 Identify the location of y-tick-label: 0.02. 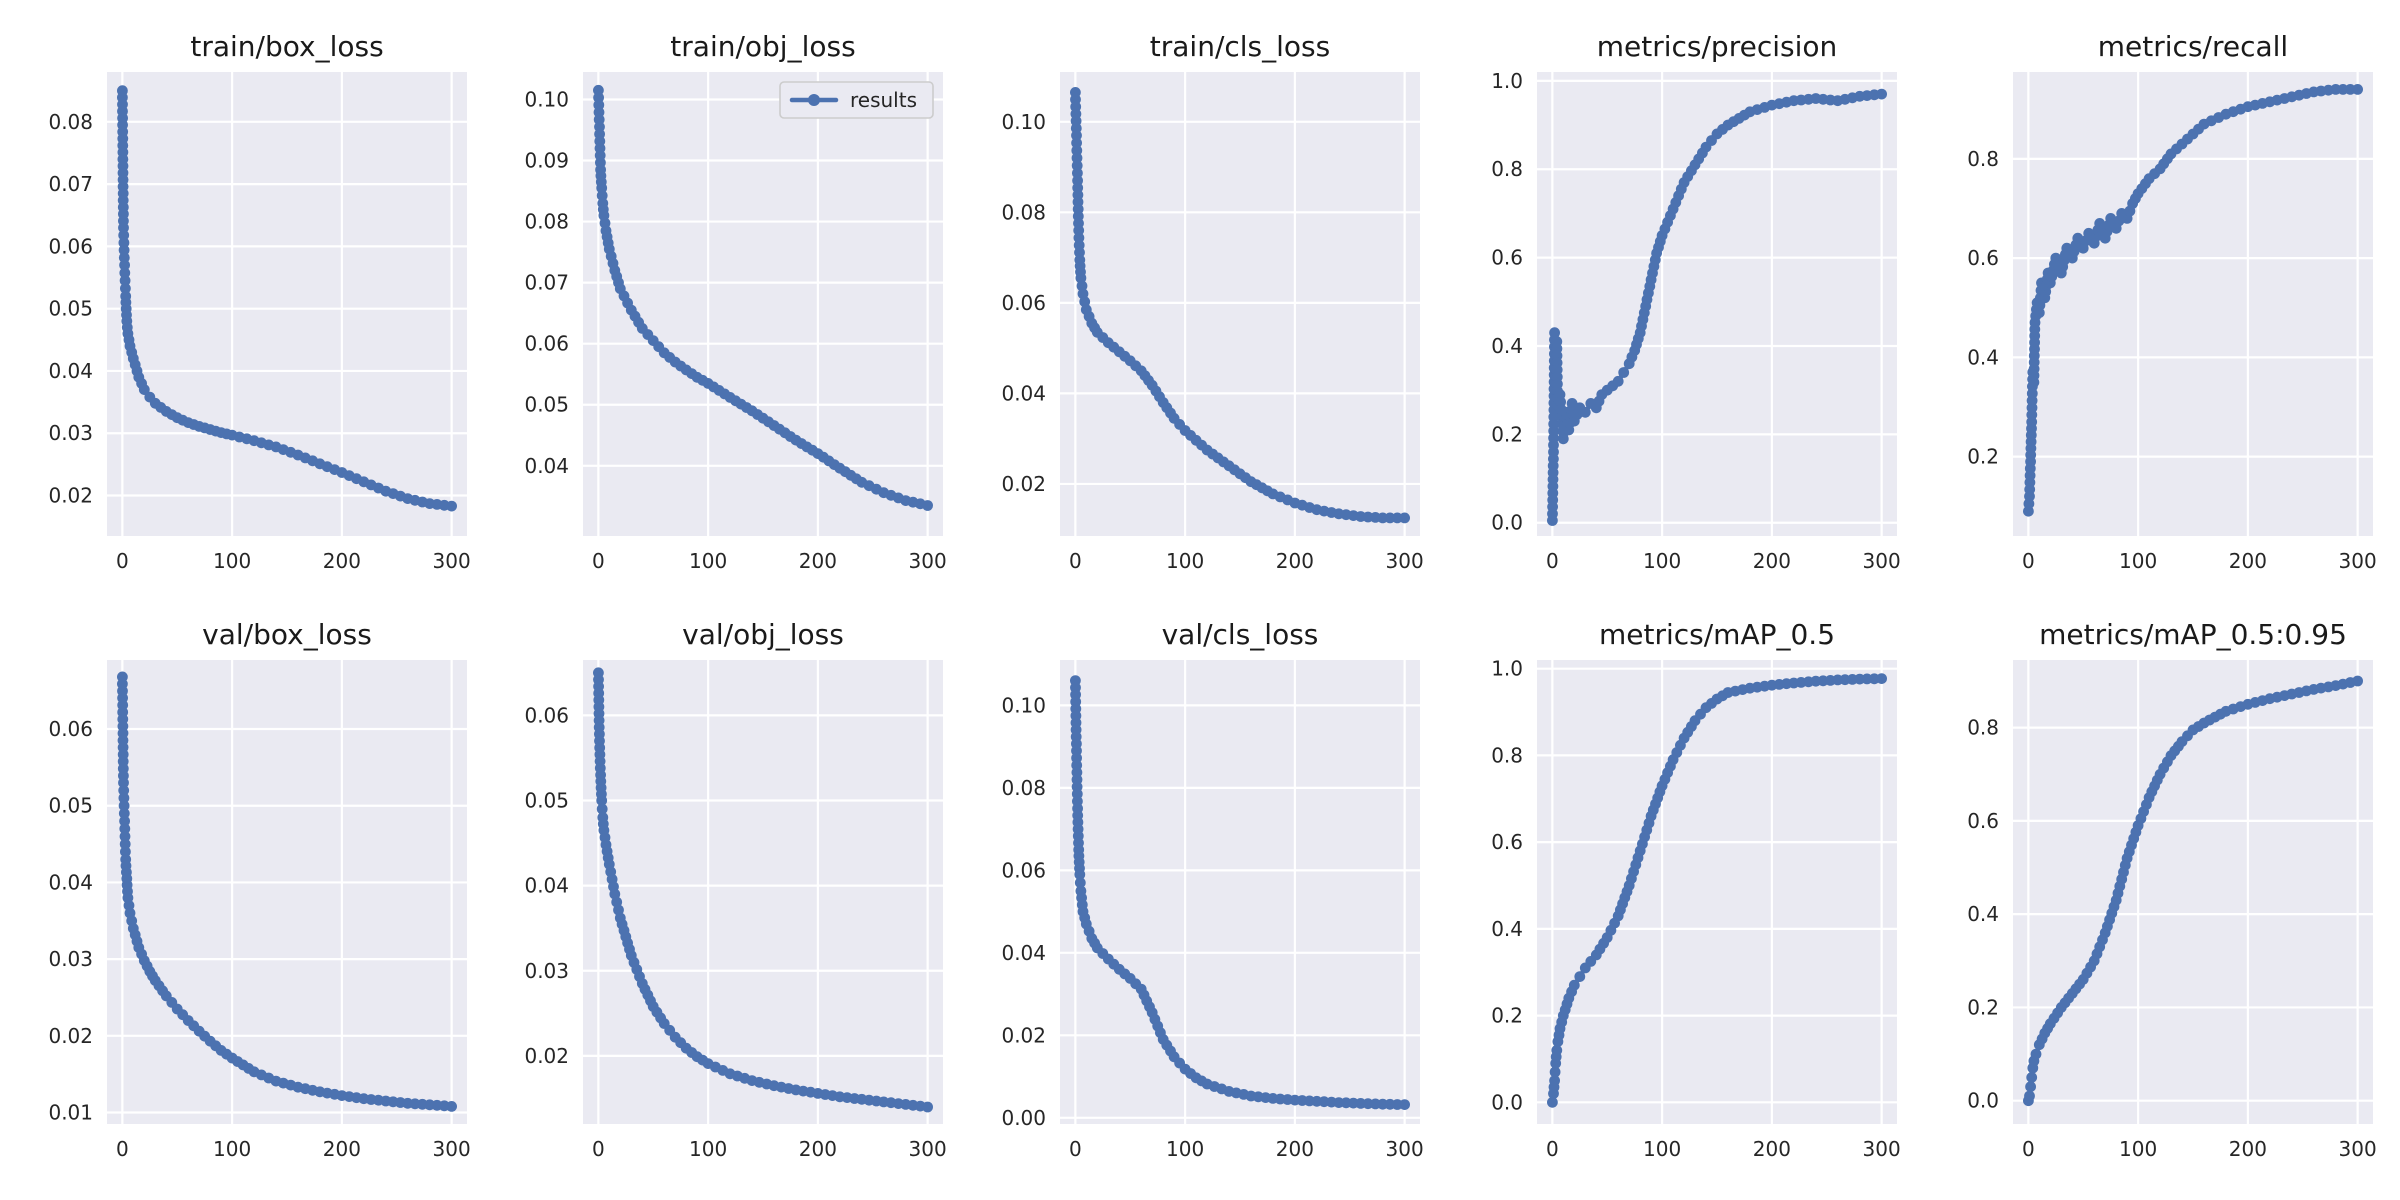
(1023, 484).